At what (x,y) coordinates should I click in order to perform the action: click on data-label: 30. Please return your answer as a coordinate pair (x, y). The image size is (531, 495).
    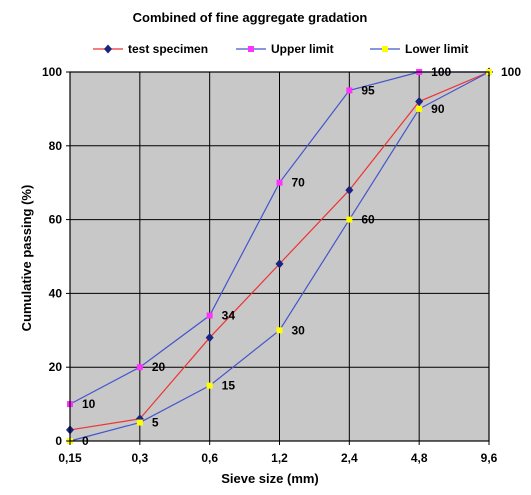
    Looking at the image, I should click on (299, 330).